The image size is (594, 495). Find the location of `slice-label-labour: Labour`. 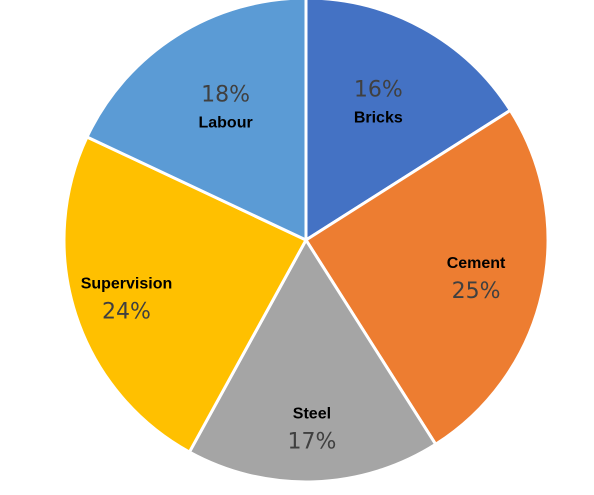

slice-label-labour: Labour is located at coordinates (225, 122).